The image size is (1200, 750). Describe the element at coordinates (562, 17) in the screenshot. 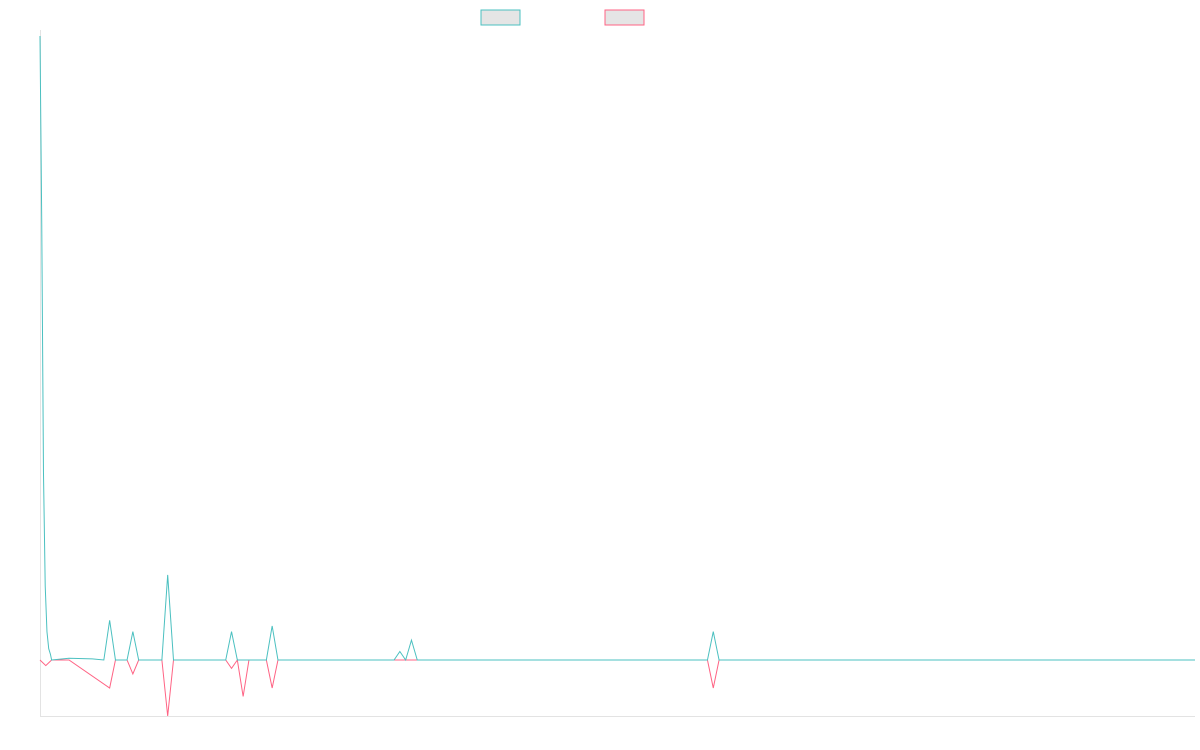

I see `legend` at that location.